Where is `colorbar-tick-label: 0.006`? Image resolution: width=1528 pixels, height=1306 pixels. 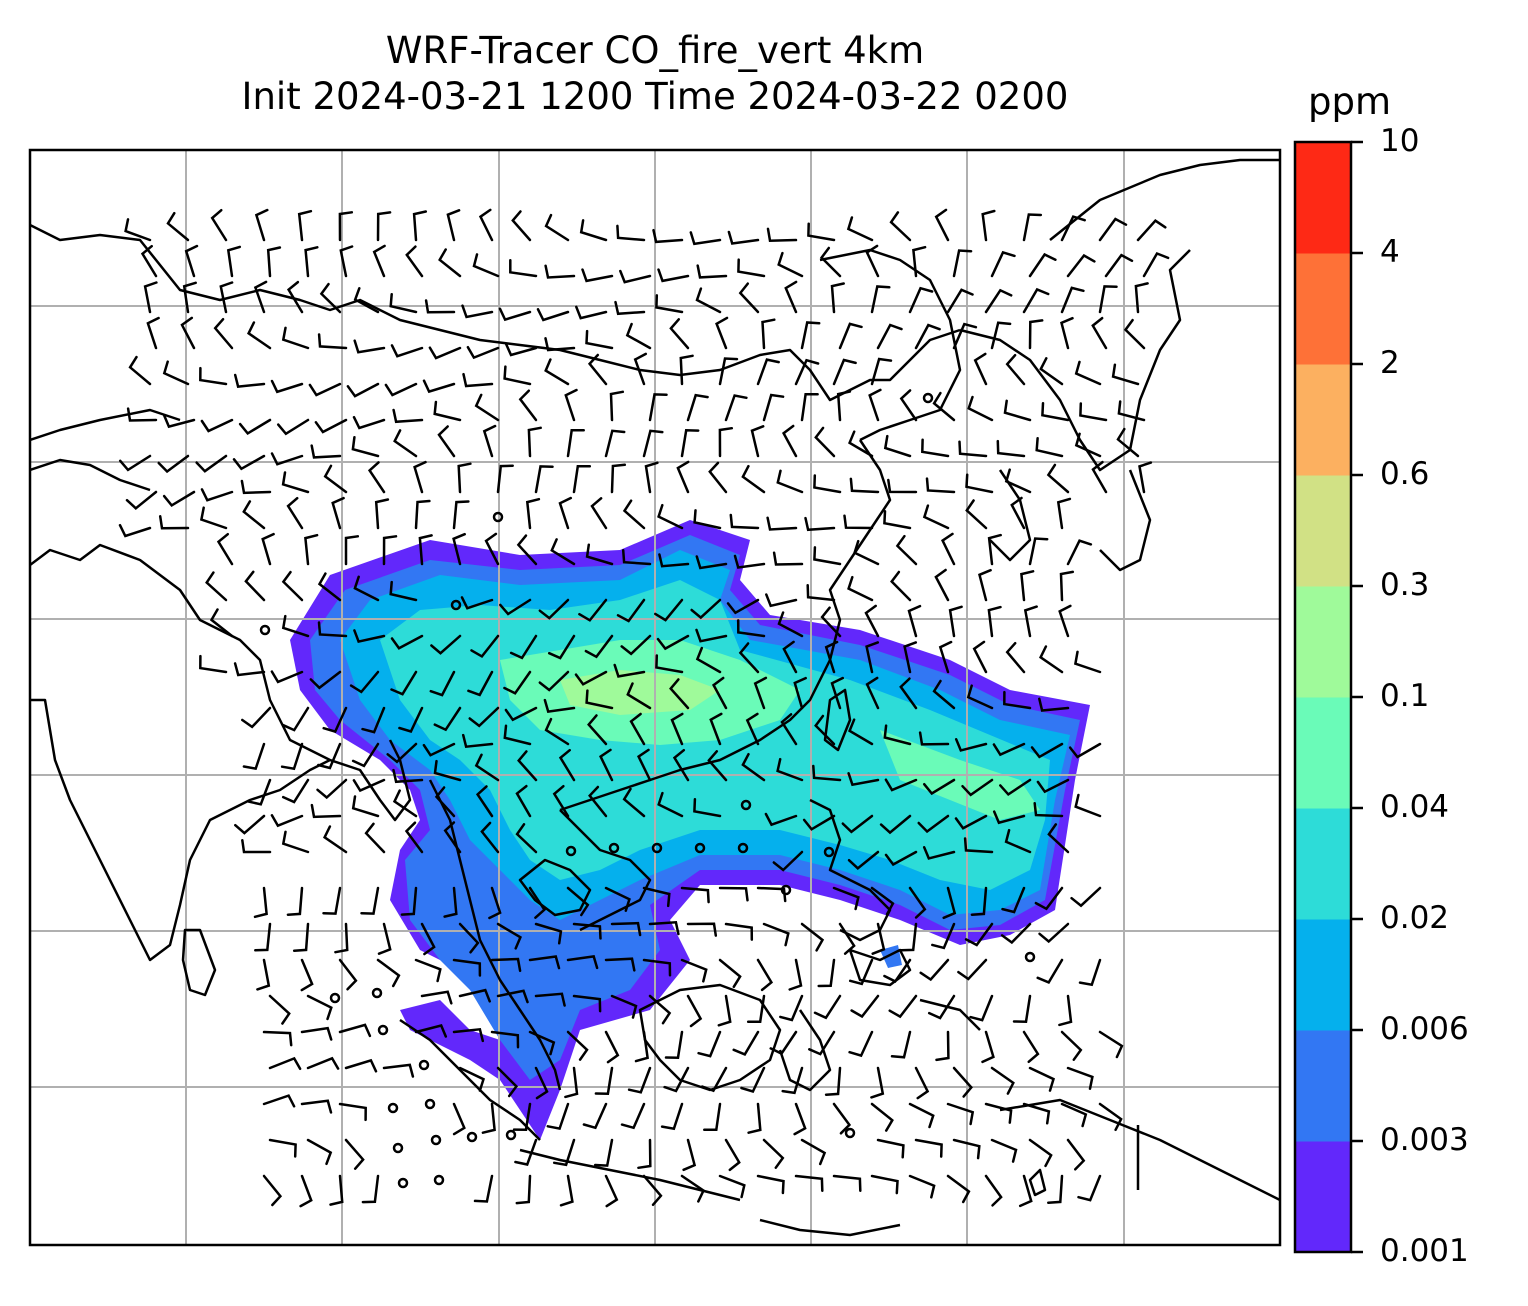
colorbar-tick-label: 0.006 is located at coordinates (1424, 1029).